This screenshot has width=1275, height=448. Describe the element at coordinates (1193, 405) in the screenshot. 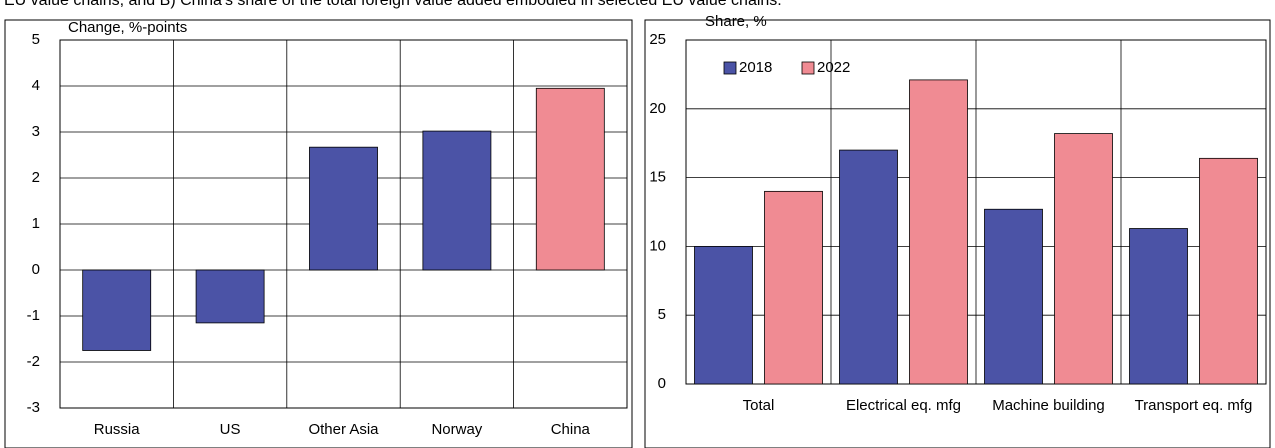

I see `x-tick-label: Transport eq. mfg` at that location.